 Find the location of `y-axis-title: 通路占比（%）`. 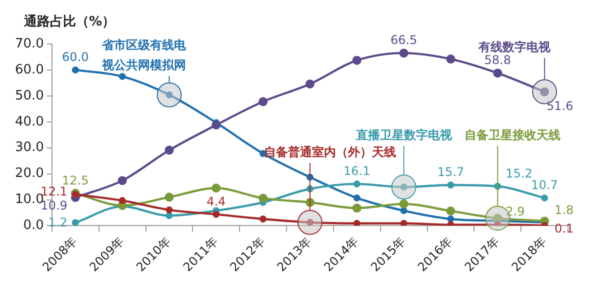

y-axis-title: 通路占比（%） is located at coordinates (69, 21).